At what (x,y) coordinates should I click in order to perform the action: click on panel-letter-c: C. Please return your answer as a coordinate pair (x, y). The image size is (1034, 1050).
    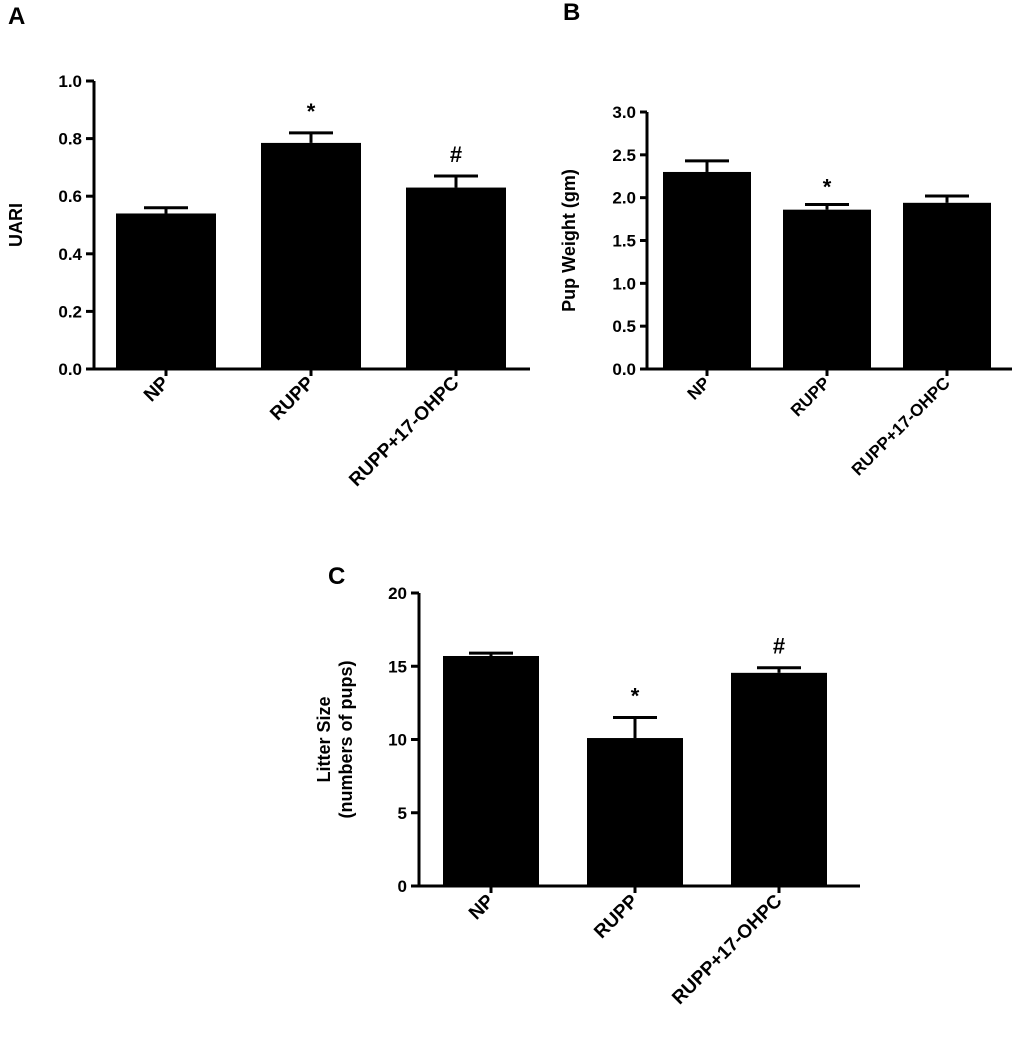
    Looking at the image, I should click on (336, 576).